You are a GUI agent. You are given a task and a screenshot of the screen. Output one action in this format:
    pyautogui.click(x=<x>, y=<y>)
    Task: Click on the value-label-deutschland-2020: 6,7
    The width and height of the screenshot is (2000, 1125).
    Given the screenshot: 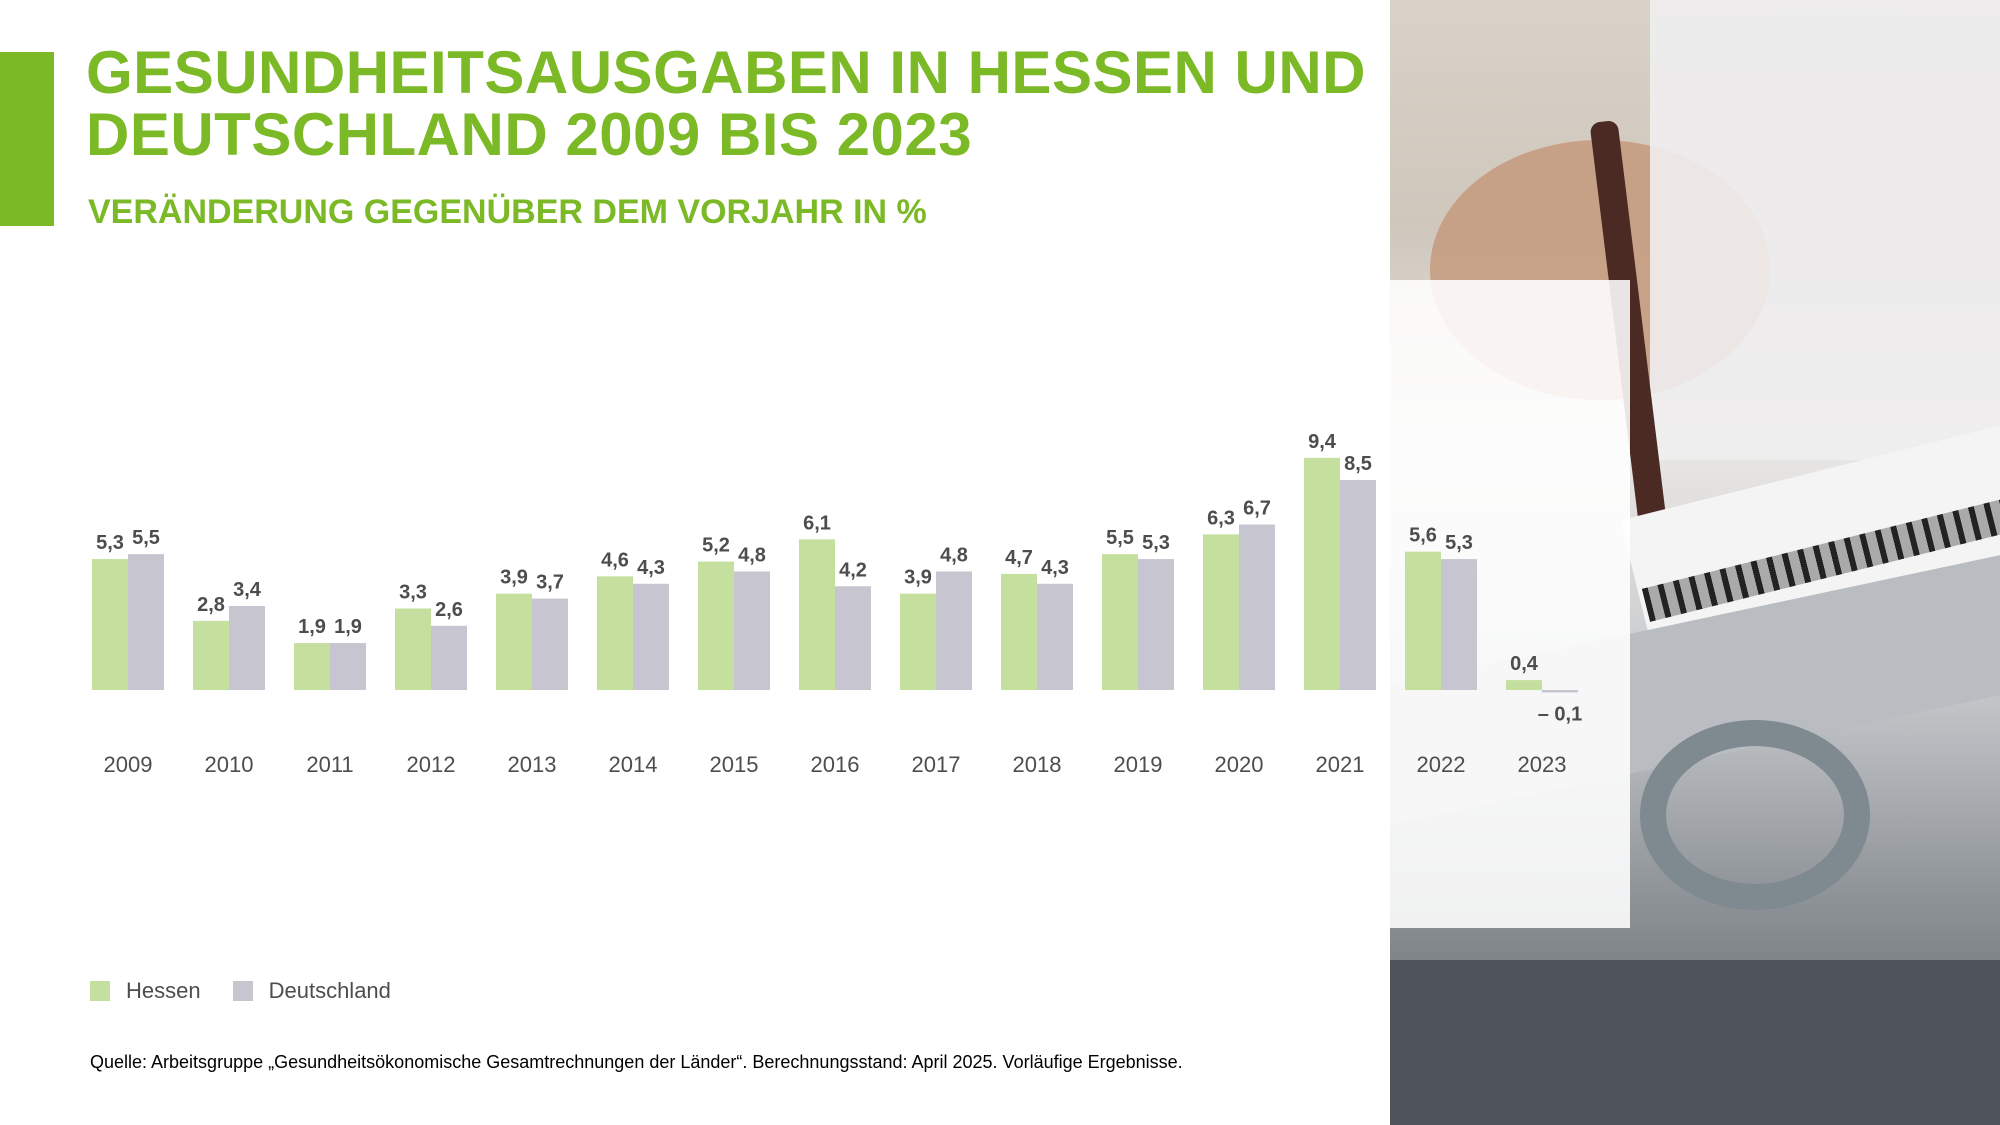 What is the action you would take?
    pyautogui.click(x=1257, y=509)
    